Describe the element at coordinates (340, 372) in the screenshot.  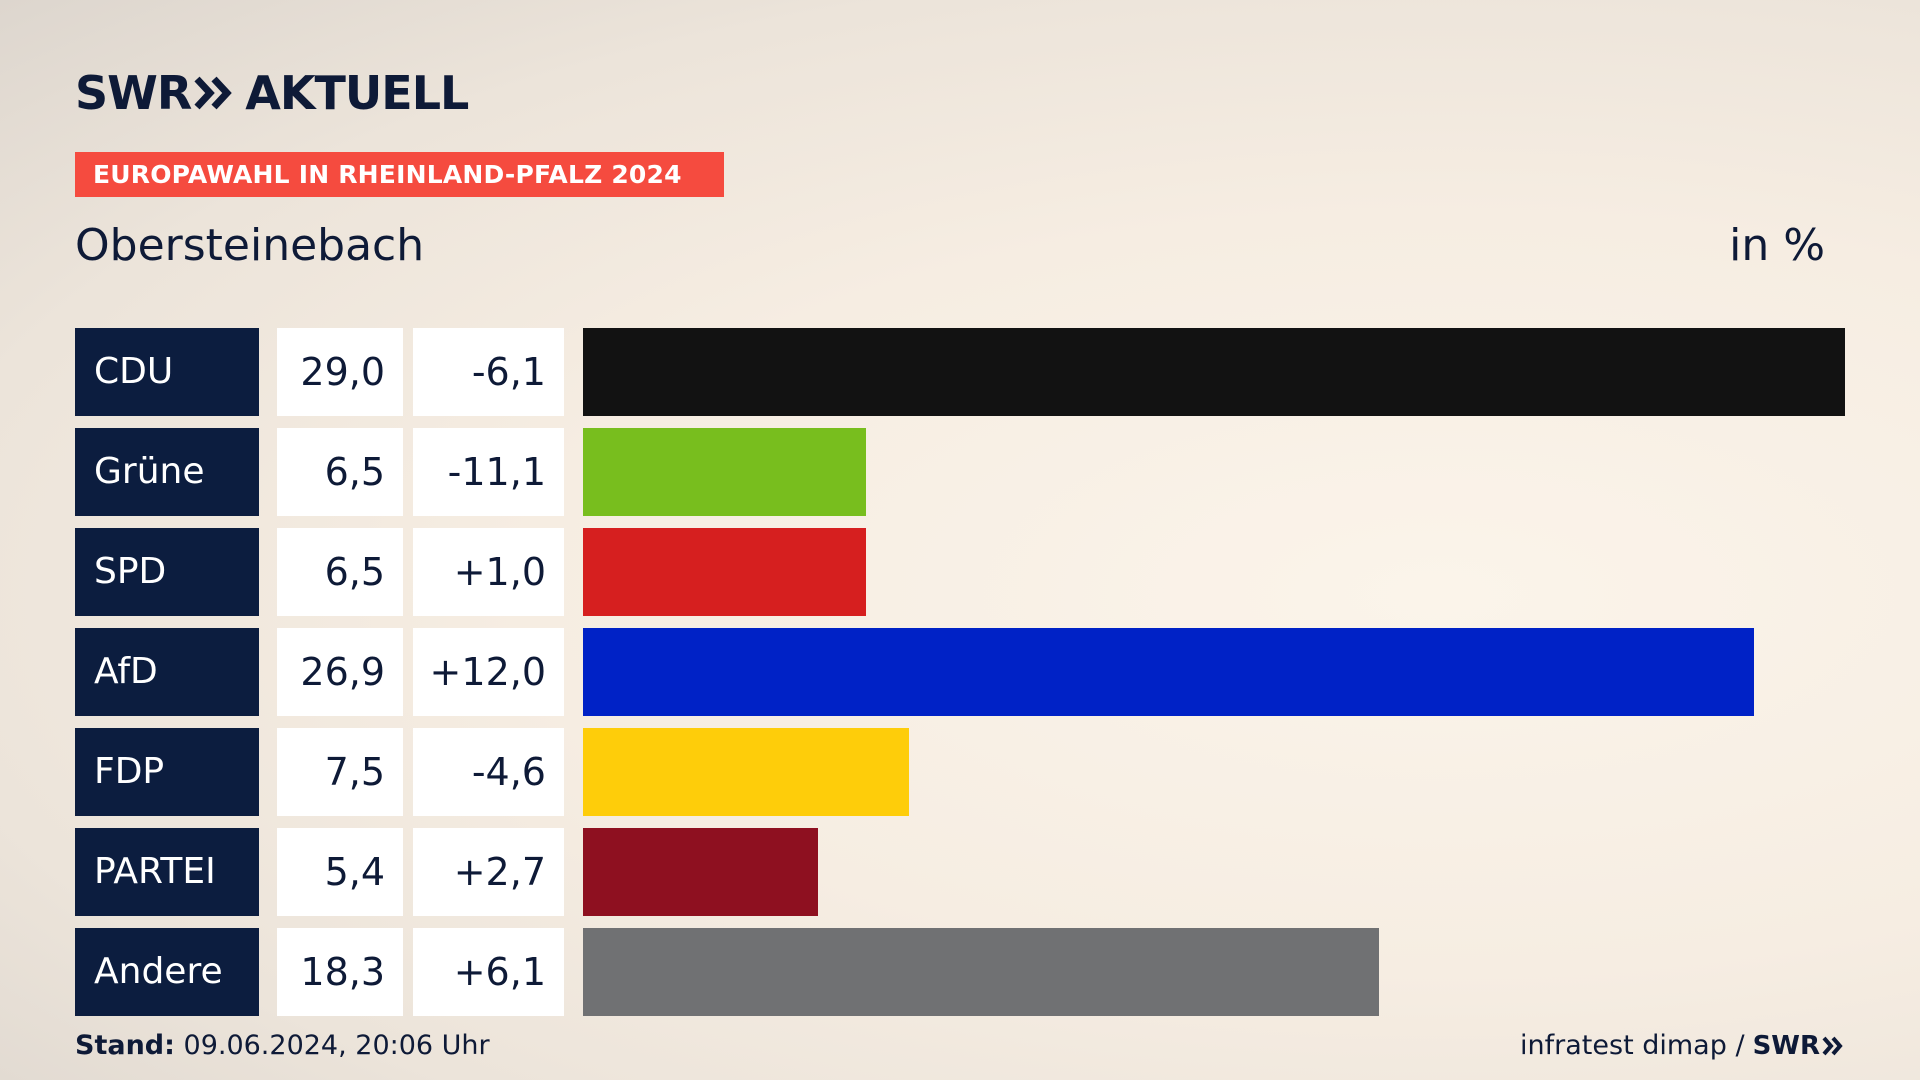
I see `value-label-cdu: 29,0` at that location.